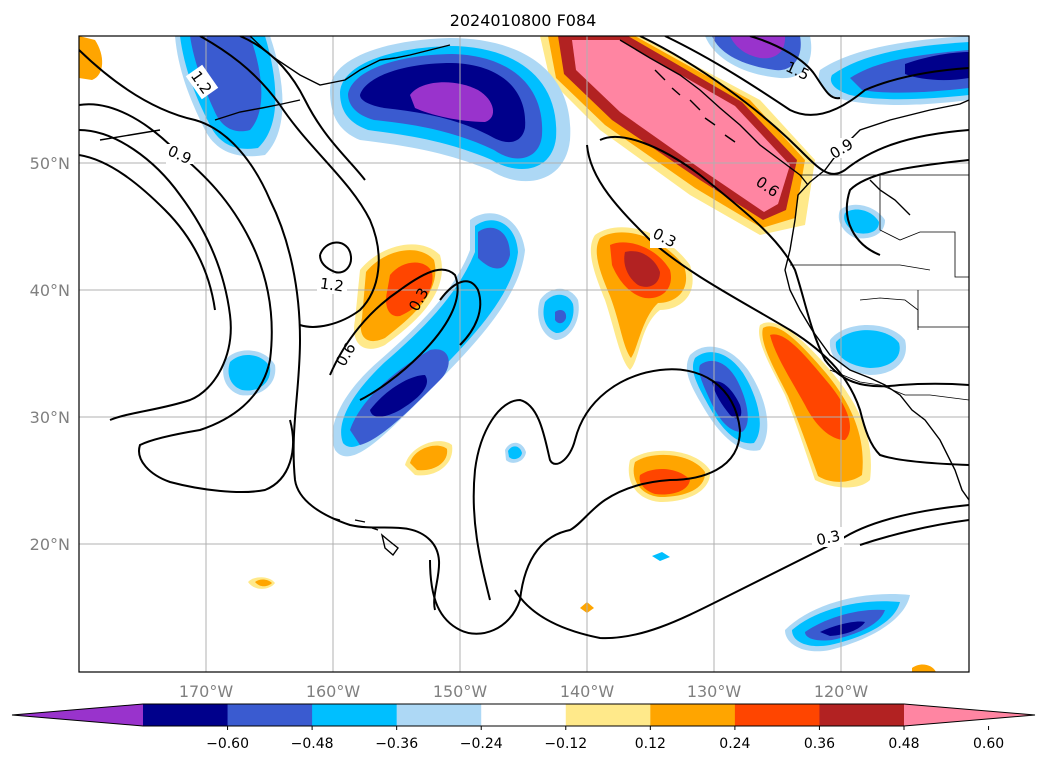 Image resolution: width=1047 pixels, height=765 pixels. I want to click on colorbar-extend-low, so click(77, 715).